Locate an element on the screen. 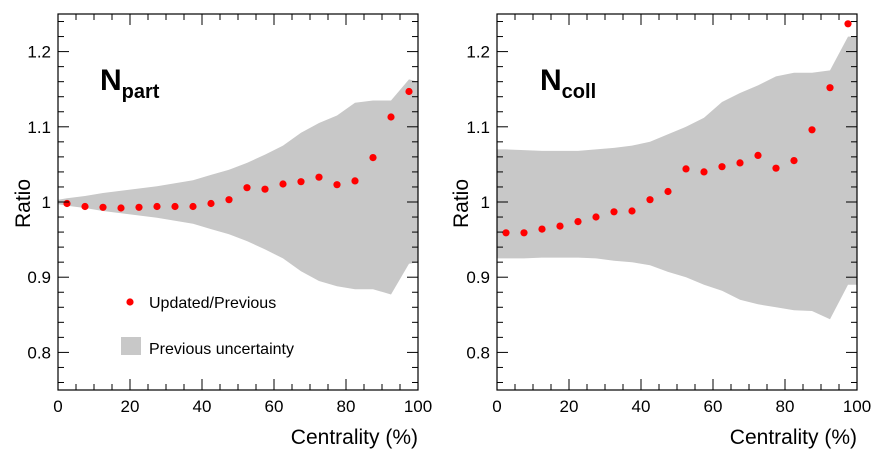 The image size is (876, 472). ncoll-y-tick-label: 1.1 is located at coordinates (478, 127).